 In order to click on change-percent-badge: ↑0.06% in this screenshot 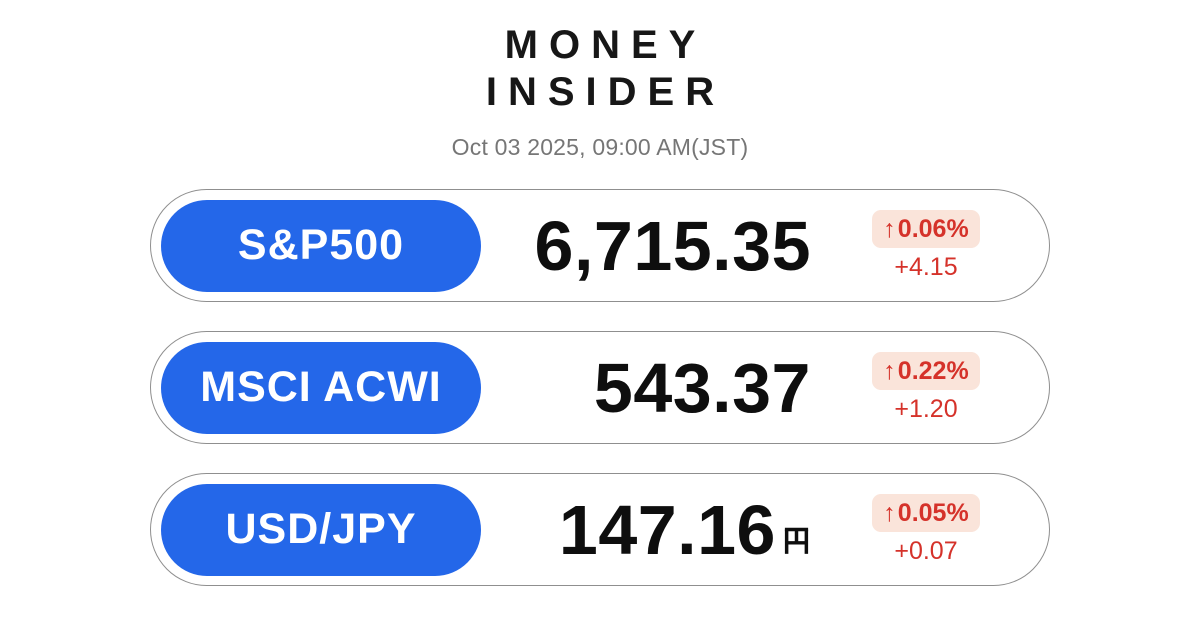, I will do `click(926, 229)`.